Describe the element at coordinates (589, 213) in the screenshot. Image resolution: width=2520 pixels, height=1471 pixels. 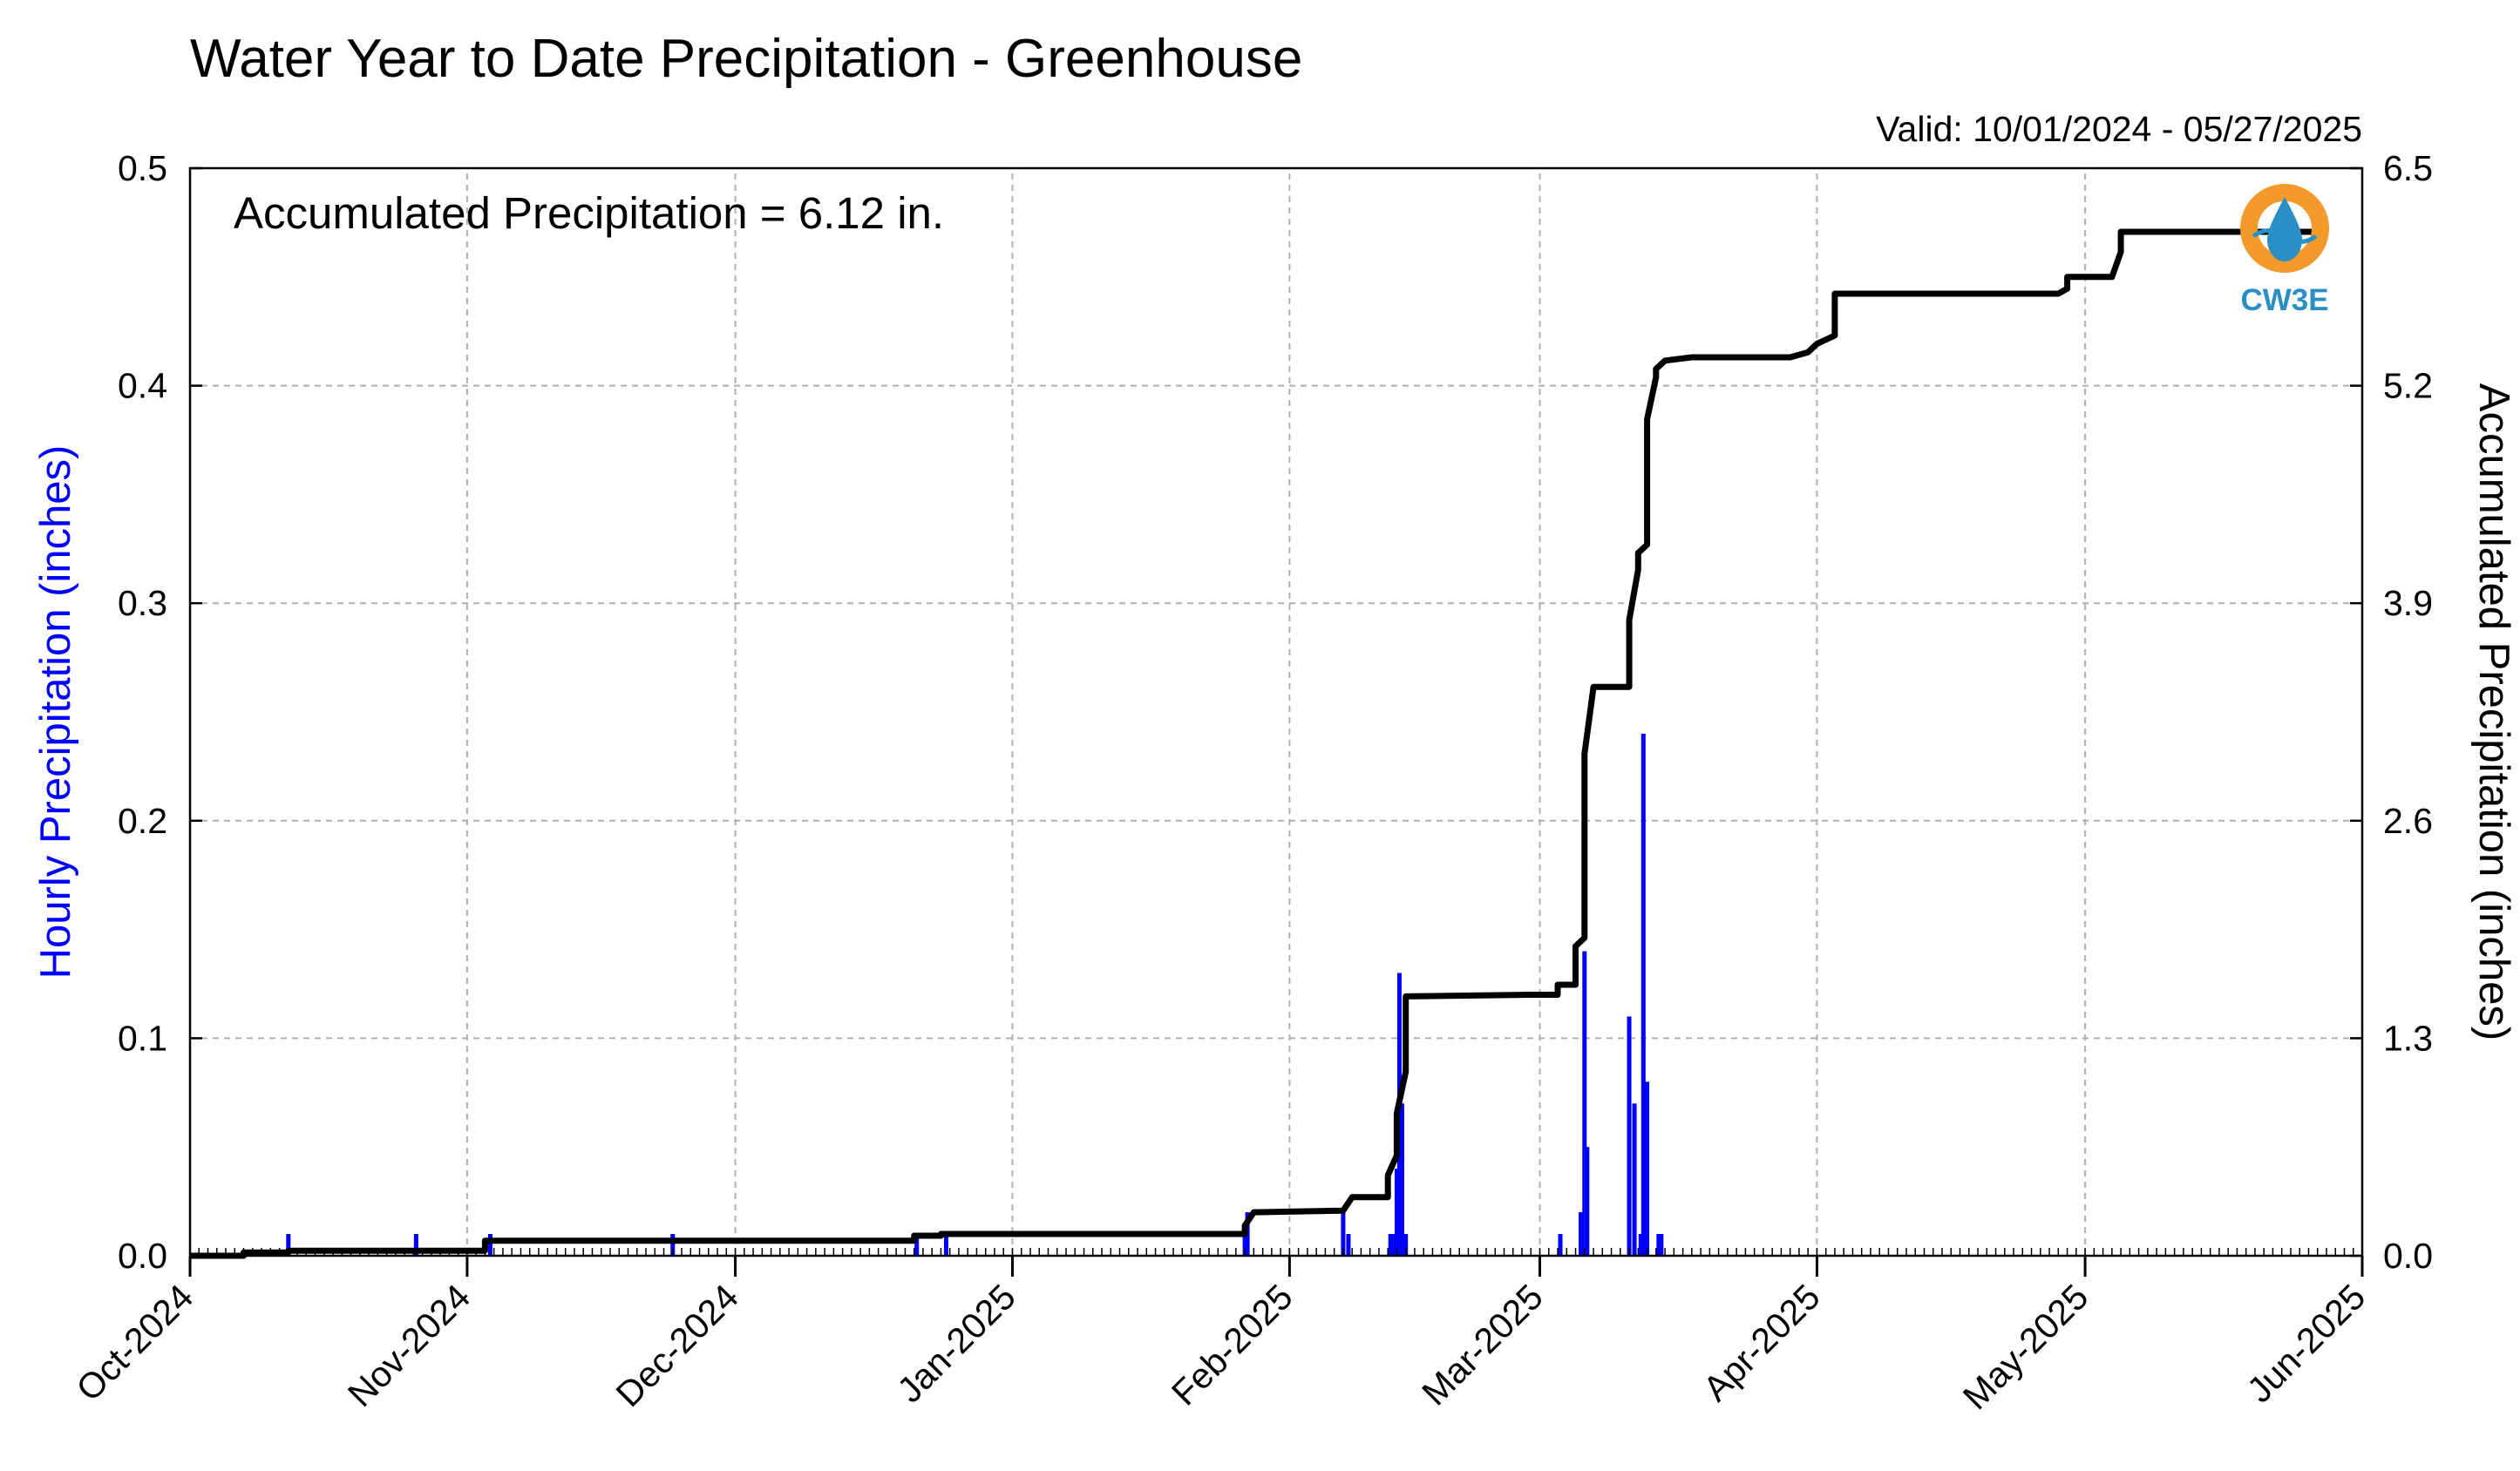
I see `accumulated-annotation: Accumulated Precipitation = 6.12 in.` at that location.